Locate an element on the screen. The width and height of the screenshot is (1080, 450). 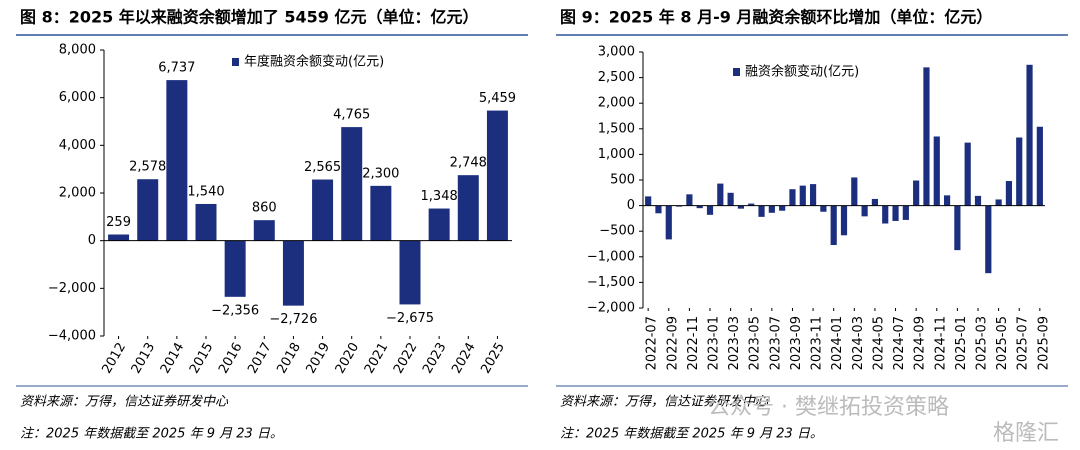
y-tick-label: 2,500 is located at coordinates (616, 77).